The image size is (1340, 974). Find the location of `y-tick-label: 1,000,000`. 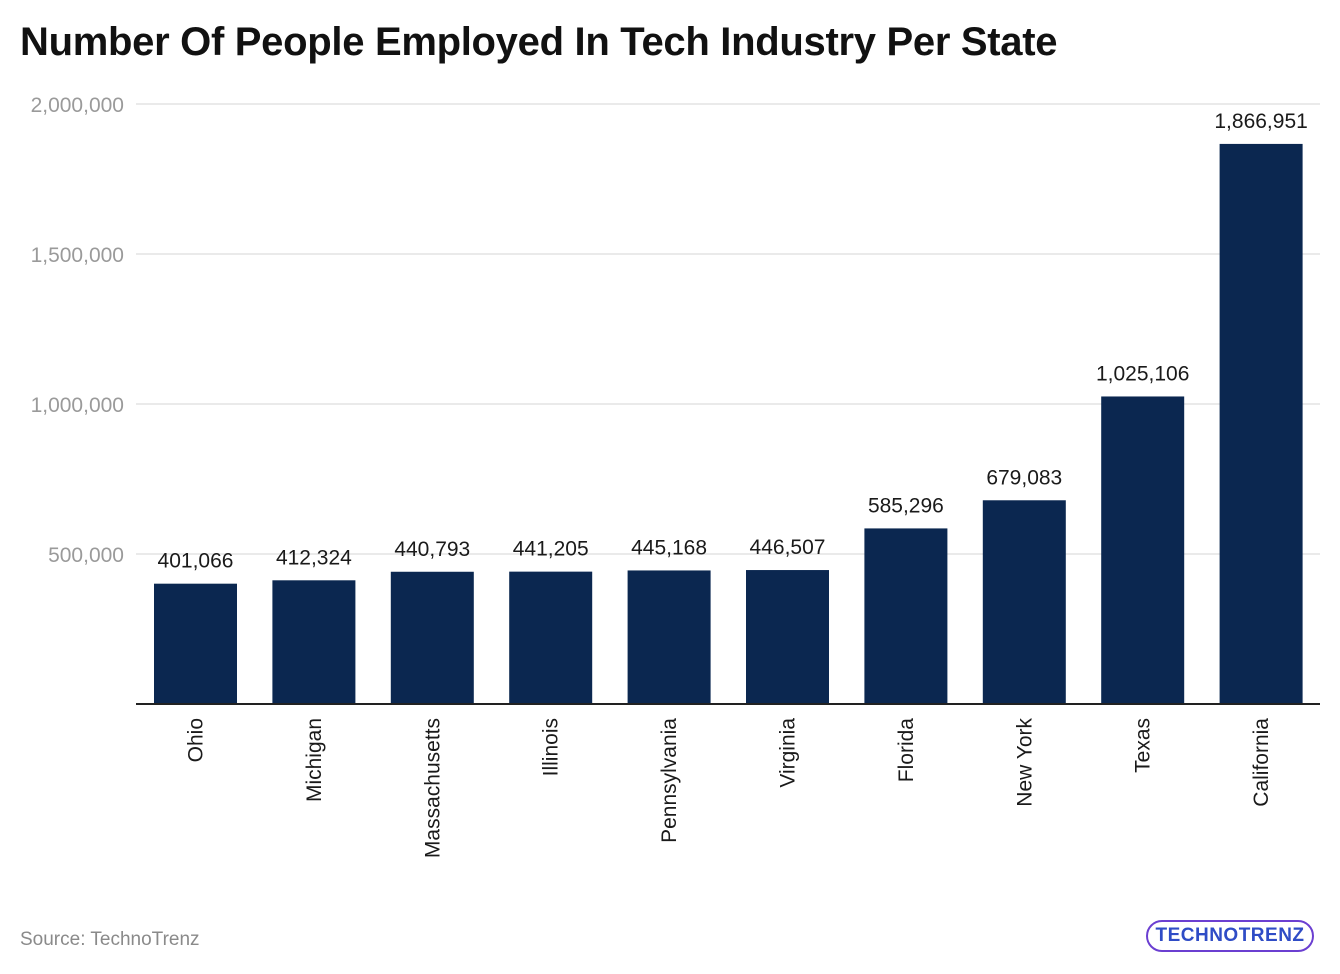

y-tick-label: 1,000,000 is located at coordinates (77, 405).